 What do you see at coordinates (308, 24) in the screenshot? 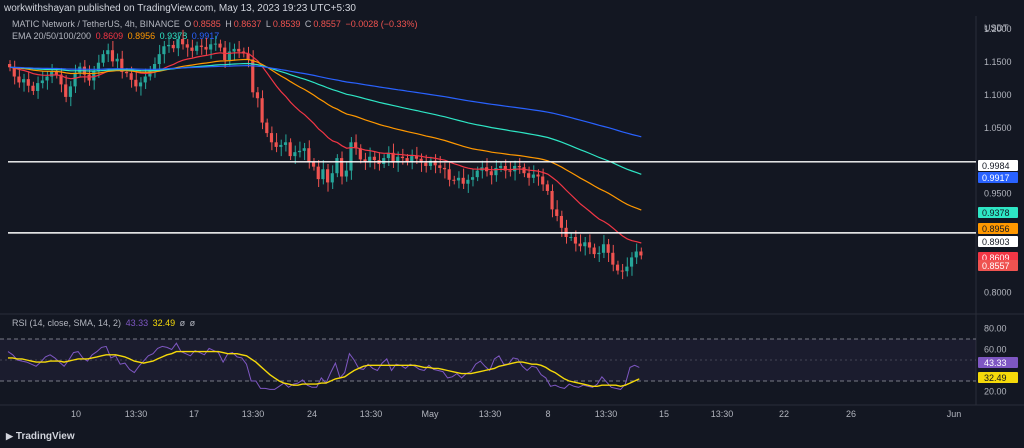
I see `close-label: C` at bounding box center [308, 24].